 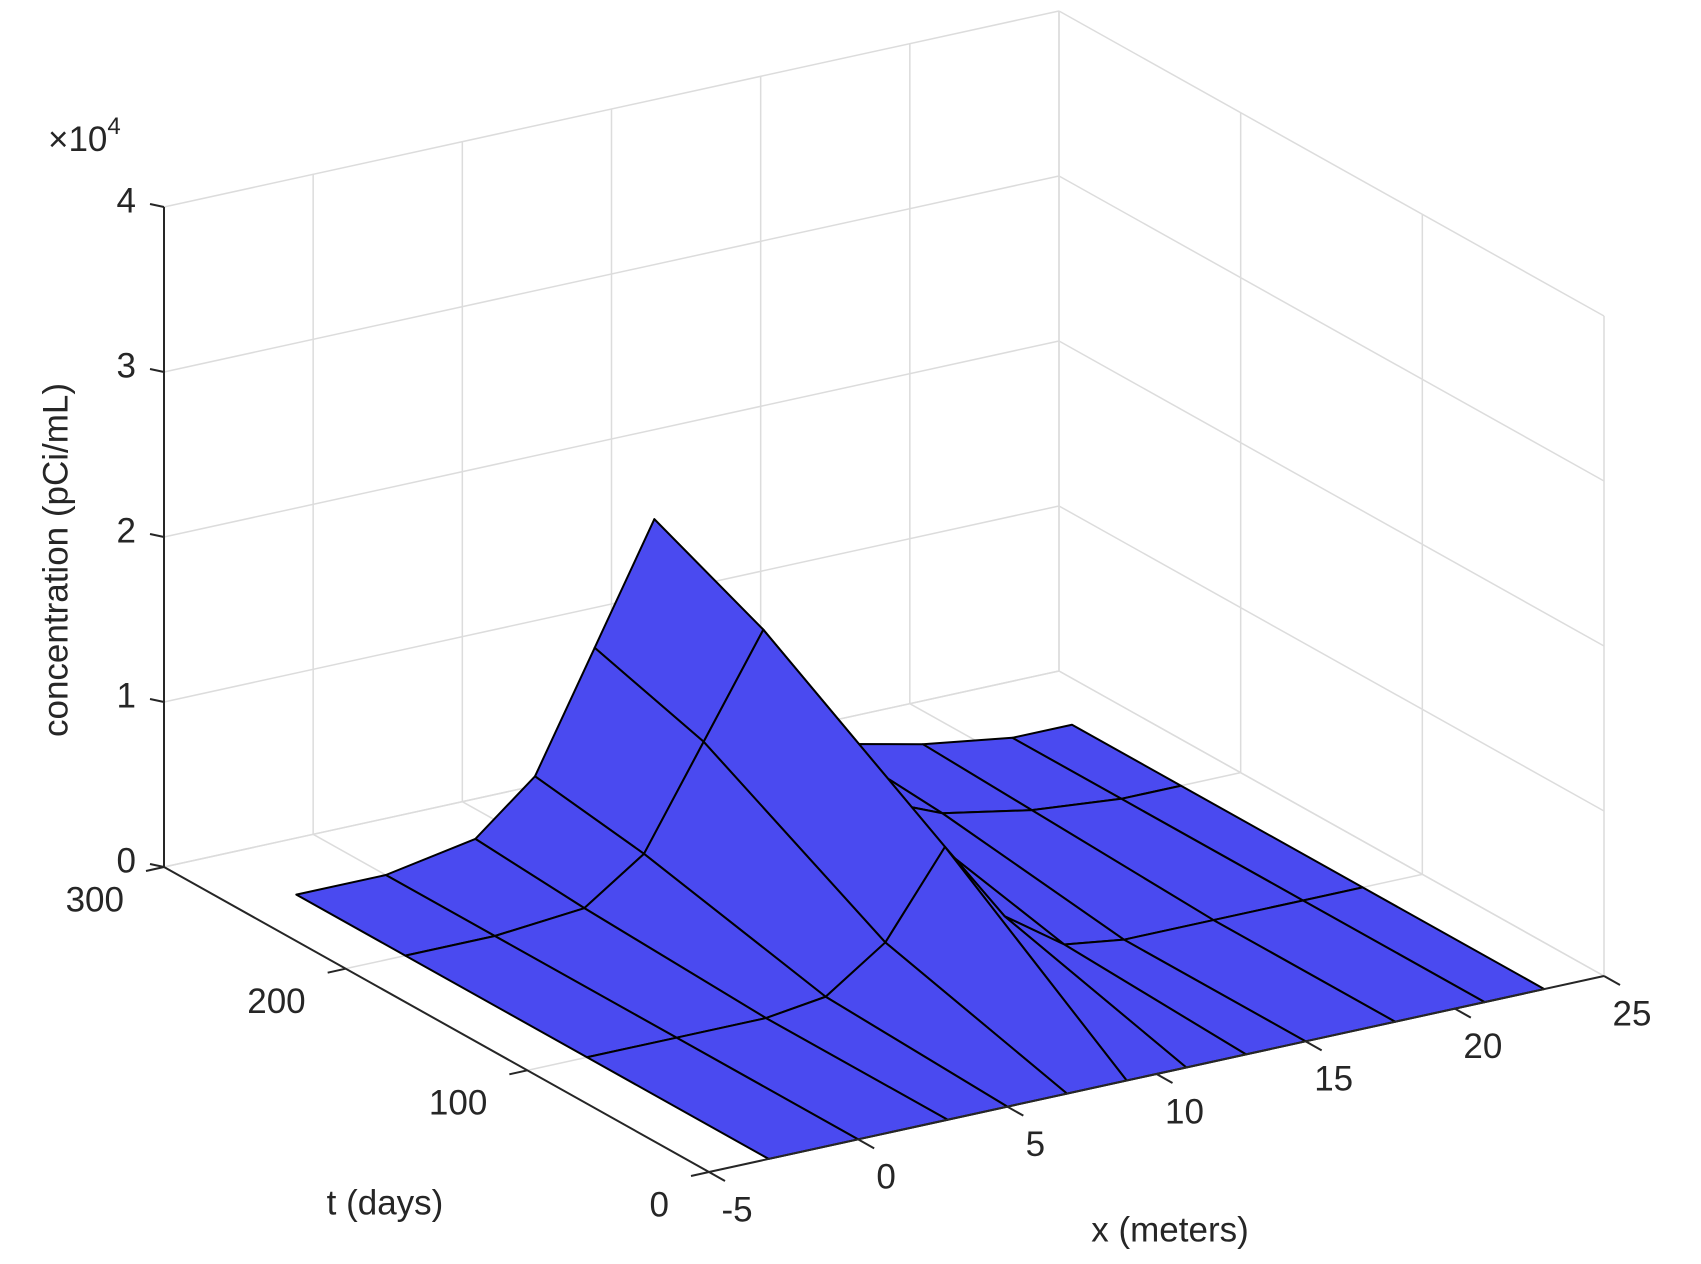 I want to click on x-axis-label: x (meters), so click(x=1170, y=1229).